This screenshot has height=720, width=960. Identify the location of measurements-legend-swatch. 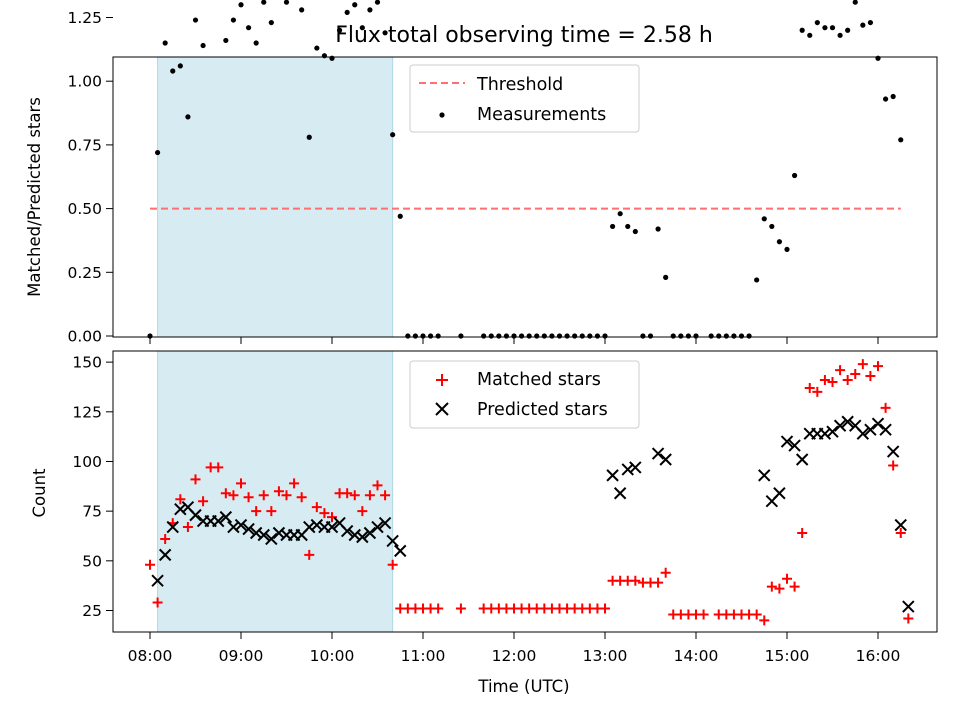
(442, 115).